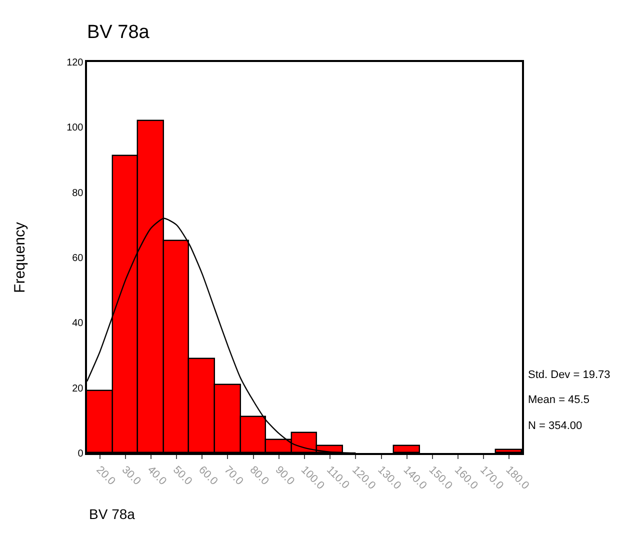  What do you see at coordinates (559, 400) in the screenshot?
I see `text: Mean = 45.5` at bounding box center [559, 400].